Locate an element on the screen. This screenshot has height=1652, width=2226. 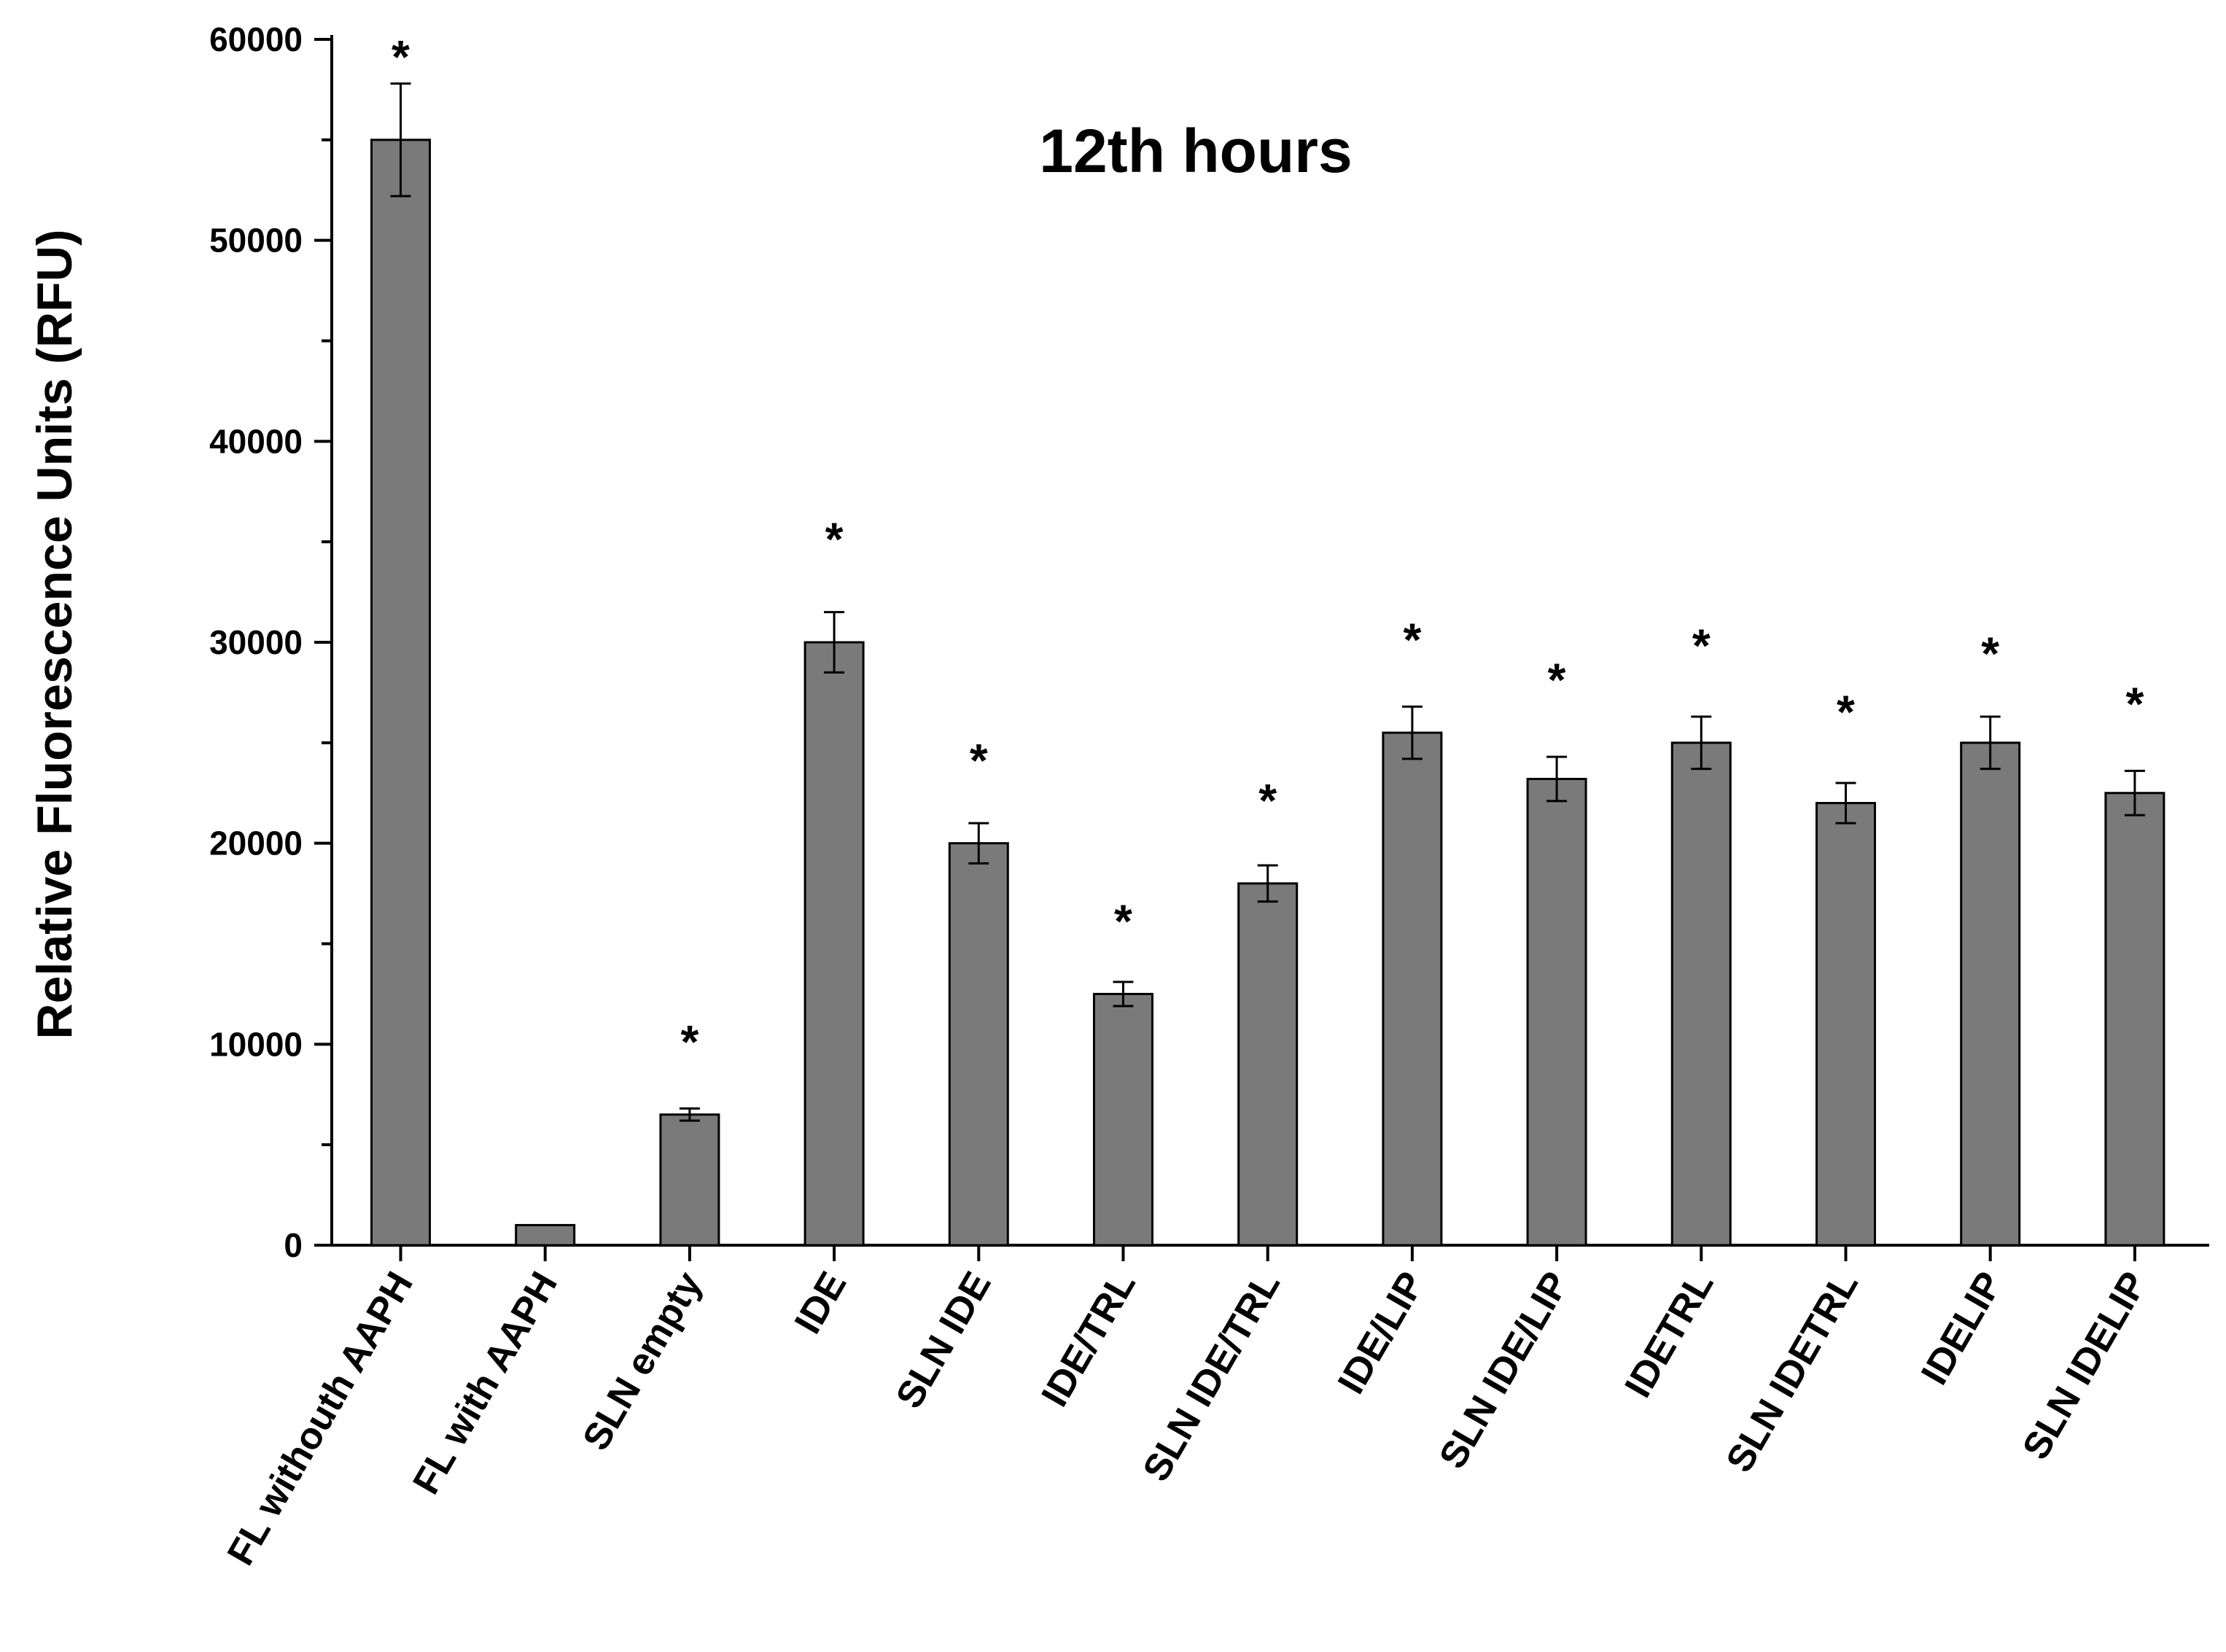
y-tick-label: 10000 is located at coordinates (256, 1044).